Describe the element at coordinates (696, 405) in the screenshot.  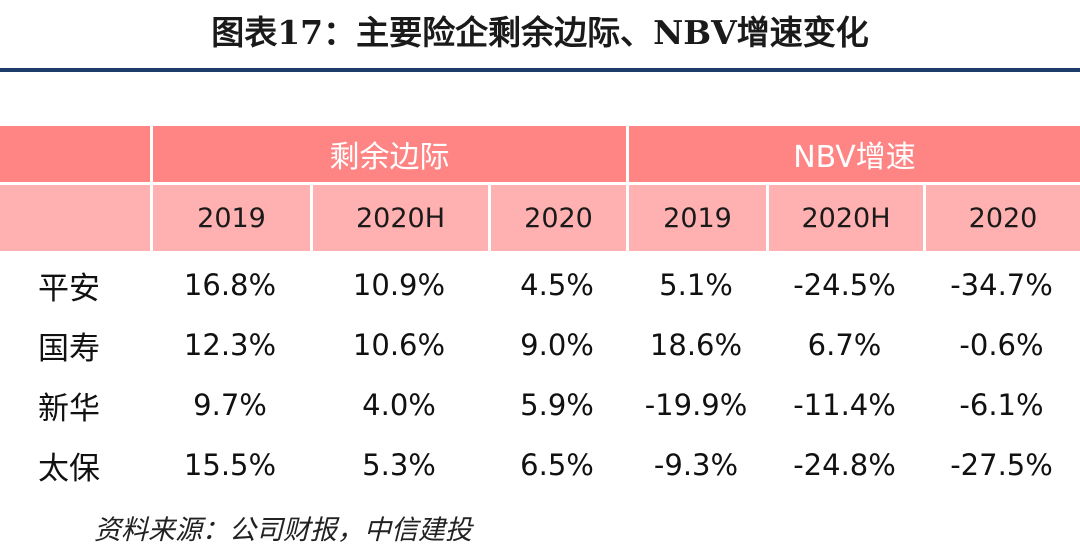
I see `table-cell: -19.9%` at that location.